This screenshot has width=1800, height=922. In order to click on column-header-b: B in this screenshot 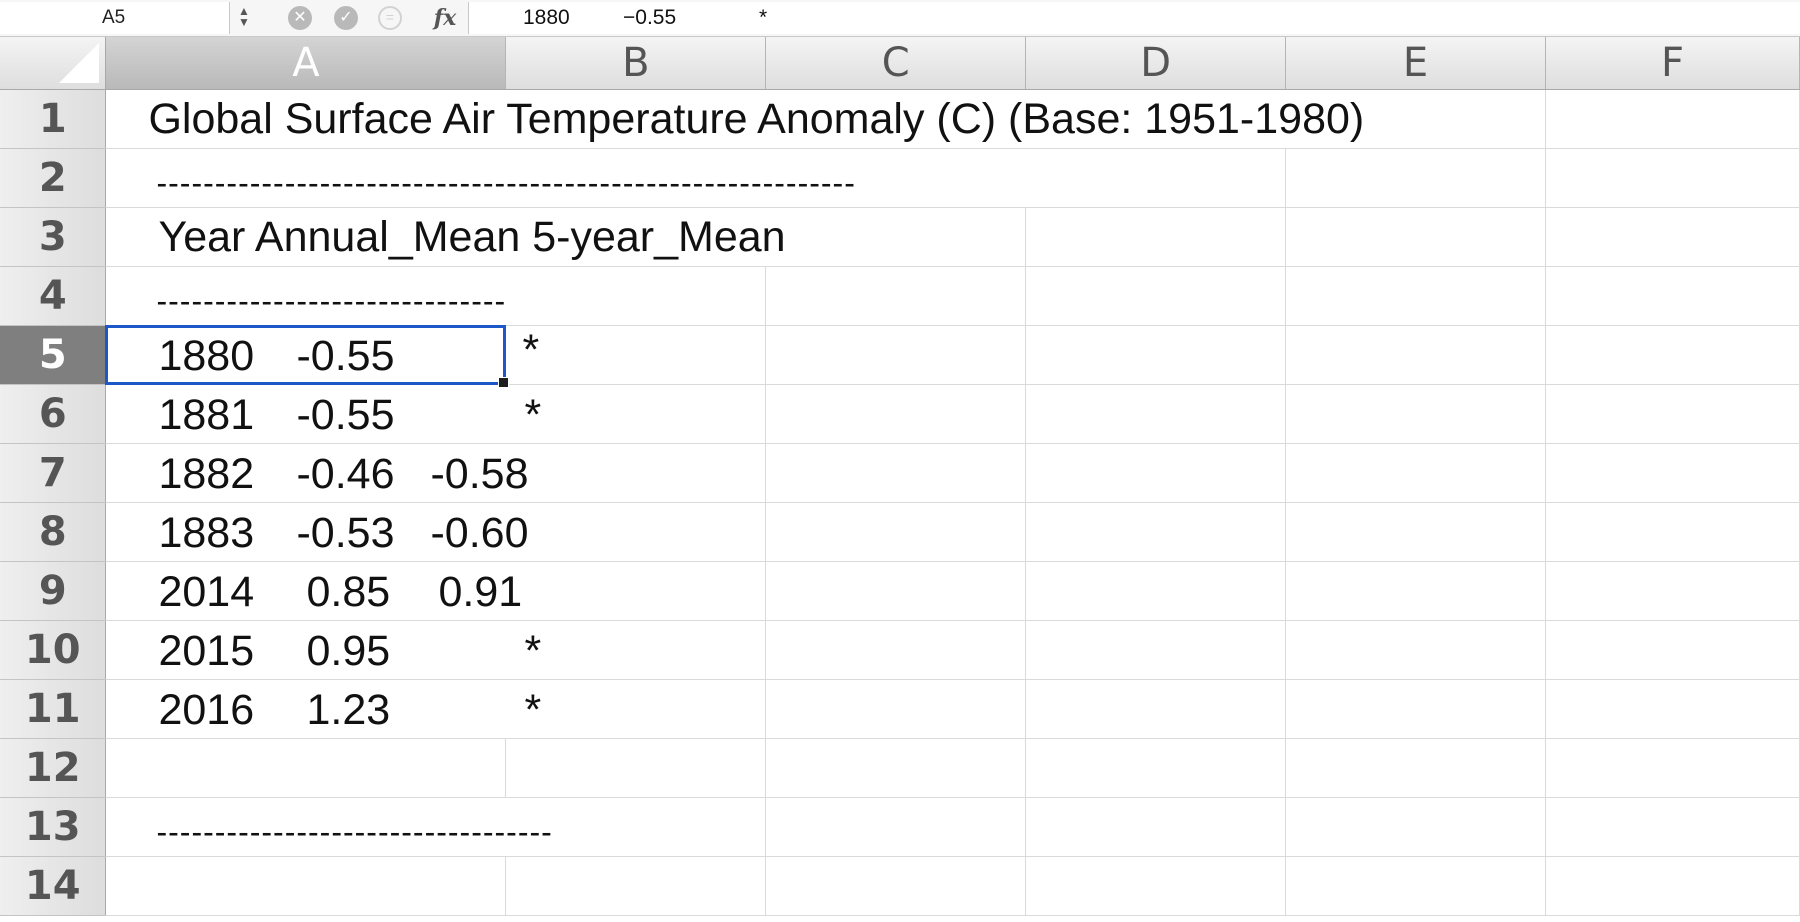, I will do `click(636, 63)`.